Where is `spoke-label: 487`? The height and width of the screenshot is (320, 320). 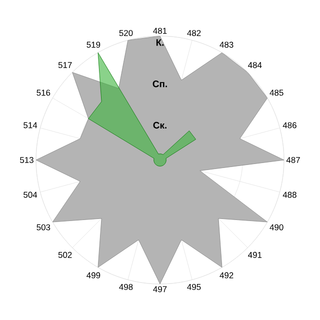 spoke-label: 487 is located at coordinates (293, 160).